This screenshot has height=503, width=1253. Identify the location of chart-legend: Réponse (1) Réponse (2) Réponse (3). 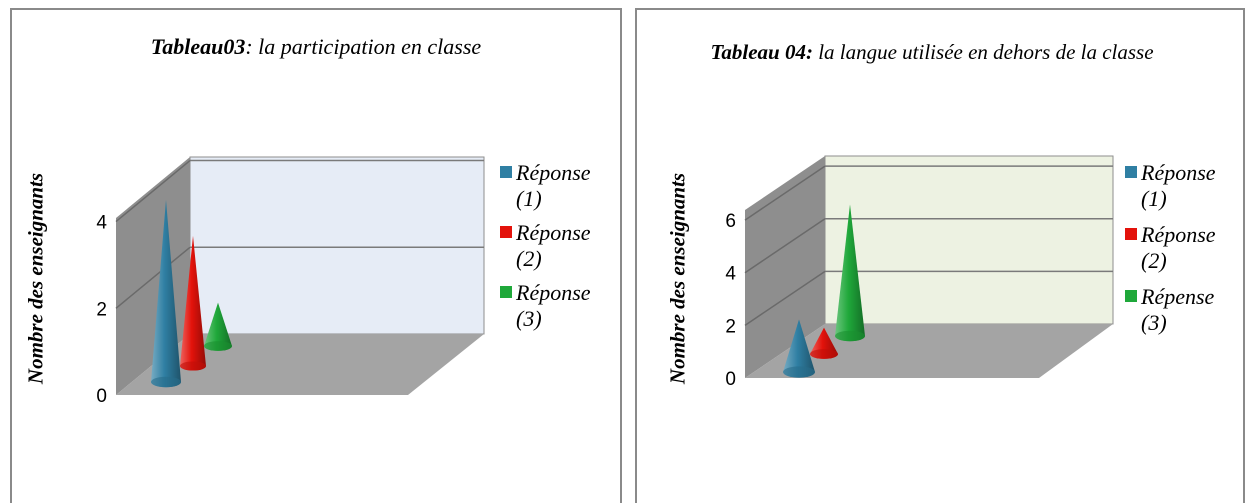
(560, 250).